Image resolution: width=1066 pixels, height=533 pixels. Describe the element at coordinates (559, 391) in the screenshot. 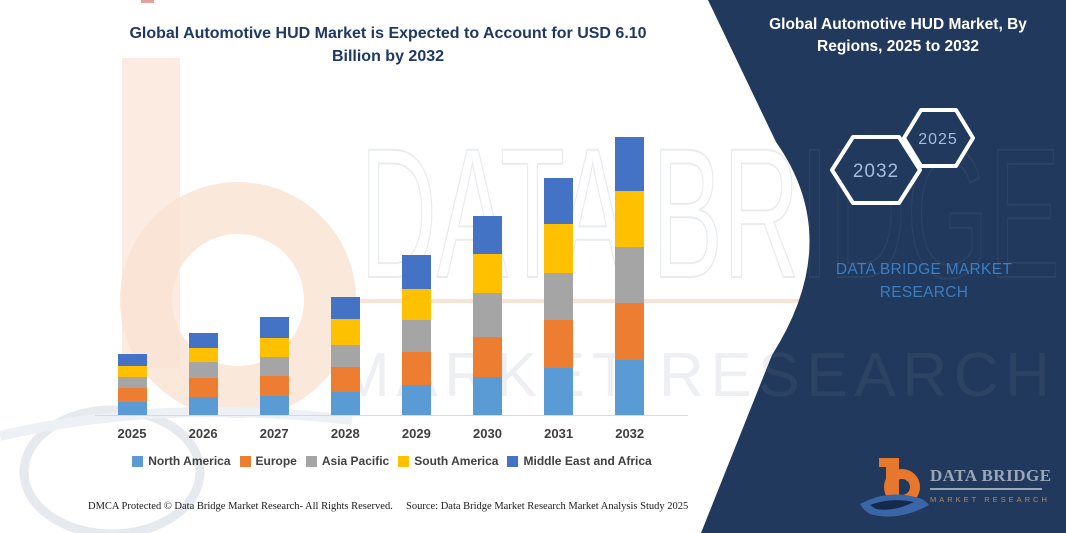

I see `bar-segment-north-america-2031` at that location.